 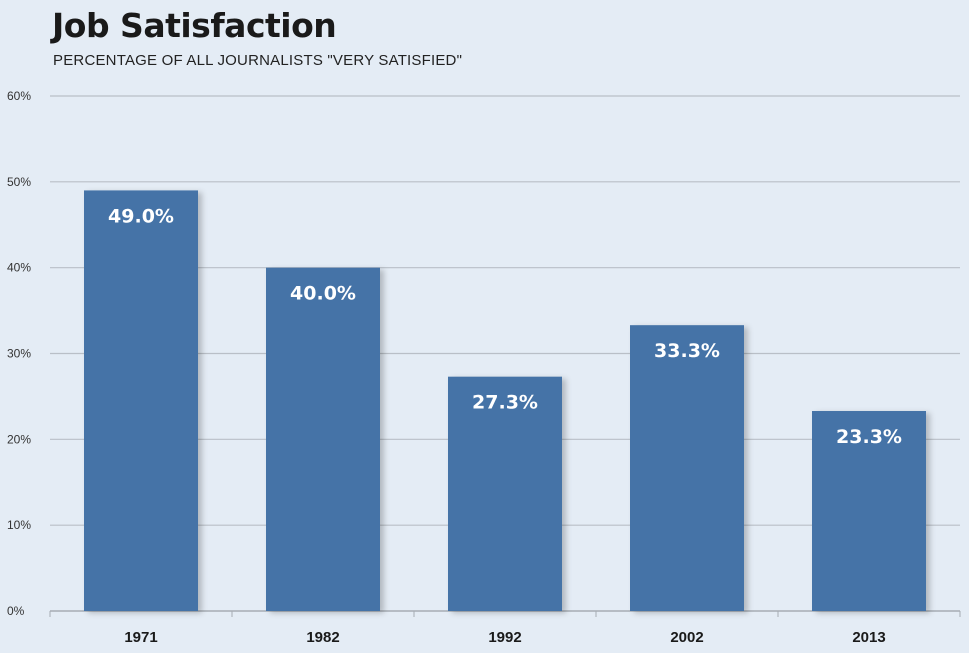 I want to click on data-label-2013: 23.3%, so click(x=869, y=437).